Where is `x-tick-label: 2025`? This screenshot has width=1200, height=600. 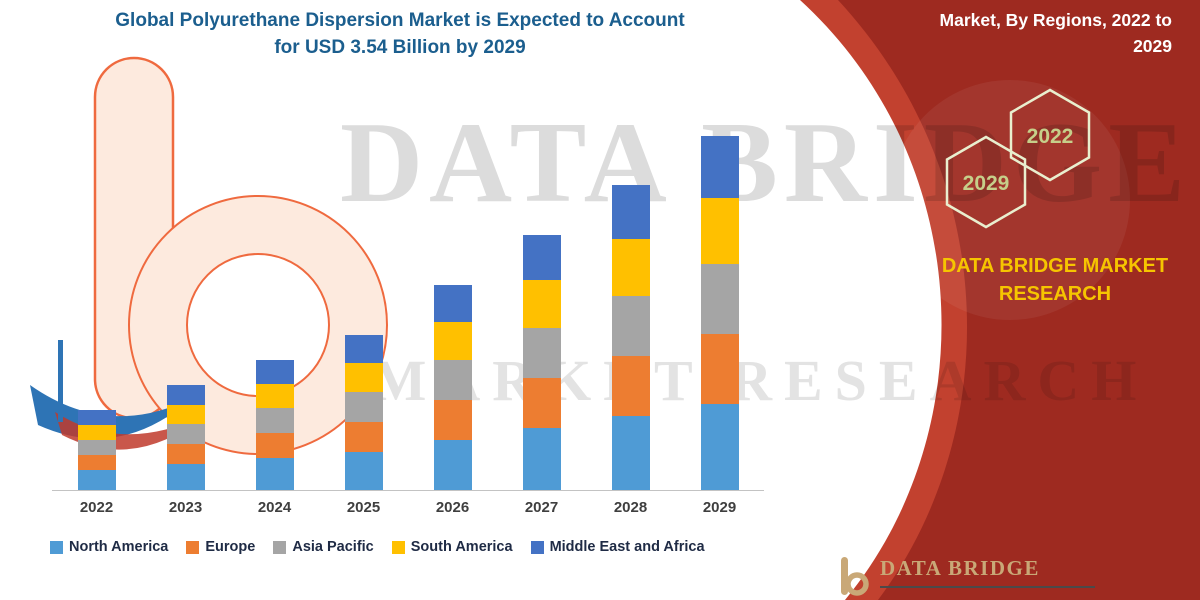
x-tick-label: 2025 is located at coordinates (363, 507).